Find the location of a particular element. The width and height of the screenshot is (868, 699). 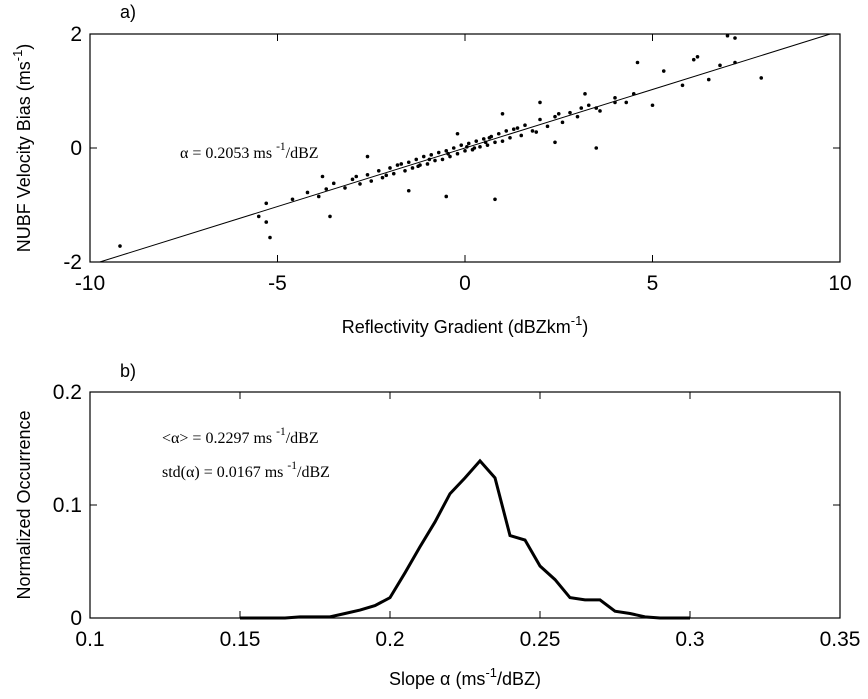

text-part: Reflectivity Gradient (dBZkm is located at coordinates (456, 327).